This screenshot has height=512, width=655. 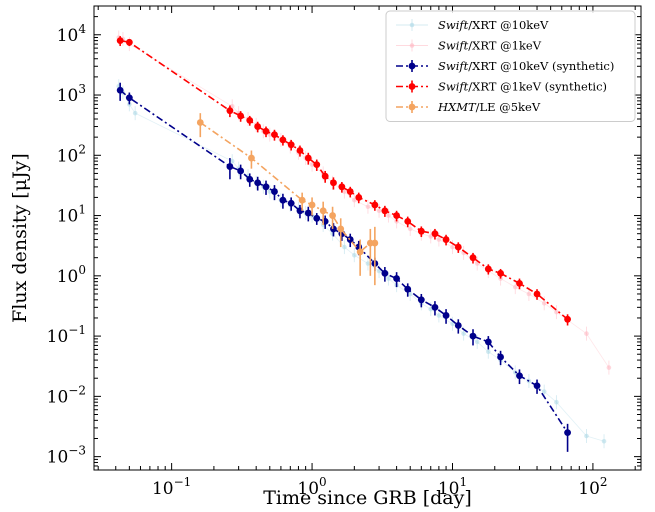 I want to click on legend-entry: HXMT/LE @5keV, so click(x=468, y=107).